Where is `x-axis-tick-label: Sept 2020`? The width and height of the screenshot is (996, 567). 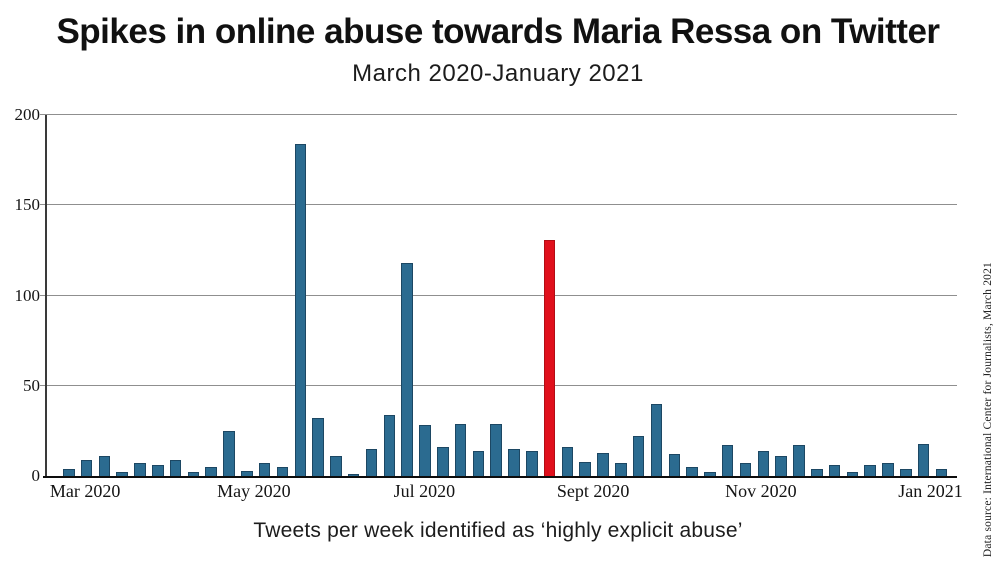 x-axis-tick-label: Sept 2020 is located at coordinates (593, 491).